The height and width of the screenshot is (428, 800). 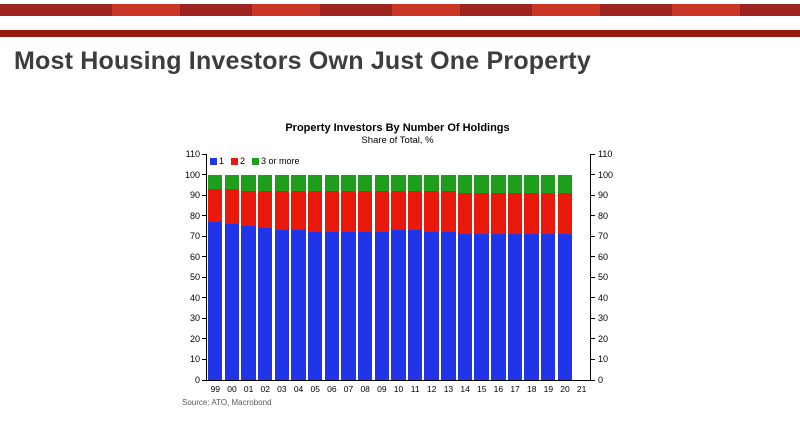 I want to click on banner-rule, so click(x=400, y=33).